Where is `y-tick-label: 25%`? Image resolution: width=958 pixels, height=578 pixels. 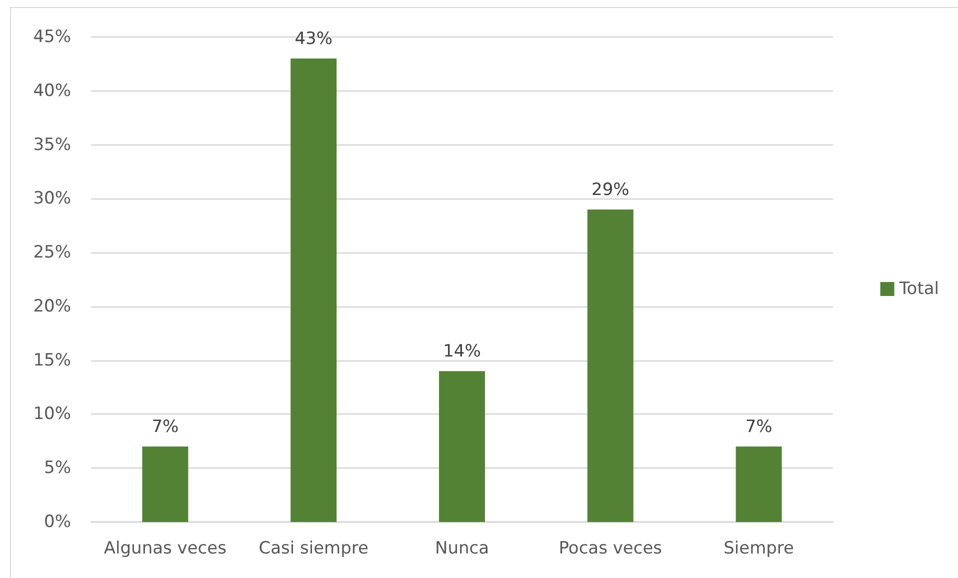 y-tick-label: 25% is located at coordinates (52, 252).